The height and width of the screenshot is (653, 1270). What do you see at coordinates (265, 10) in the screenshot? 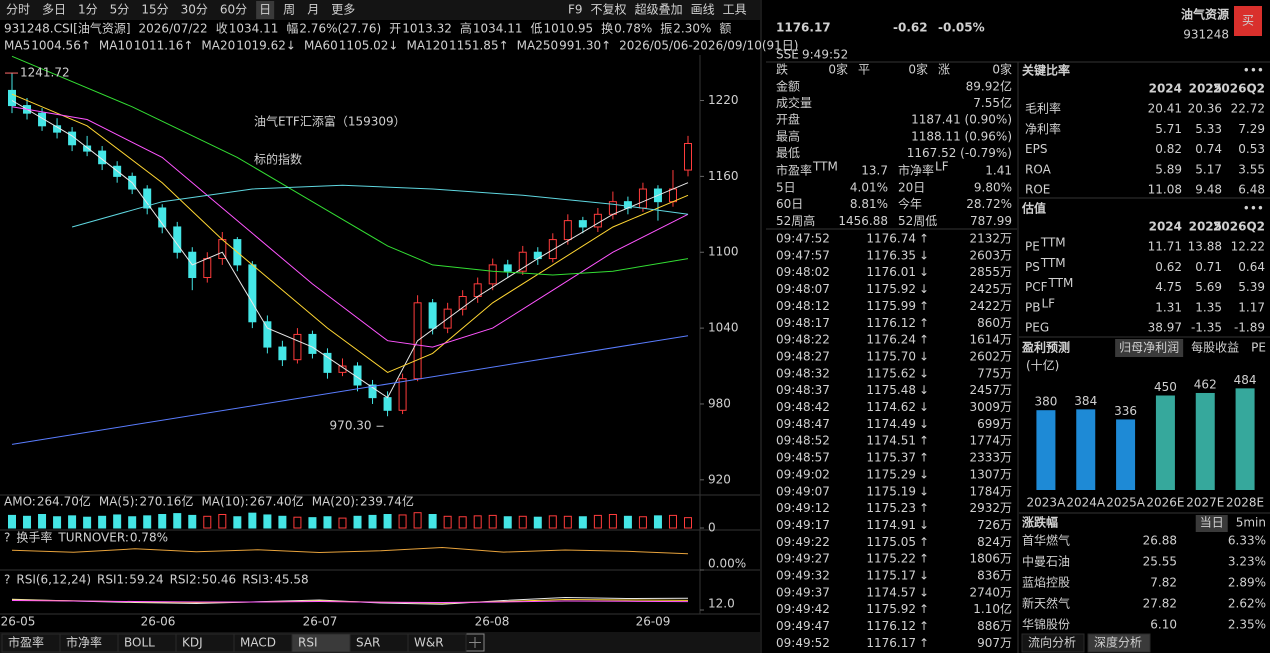
I see `timeframe-tab: 日` at bounding box center [265, 10].